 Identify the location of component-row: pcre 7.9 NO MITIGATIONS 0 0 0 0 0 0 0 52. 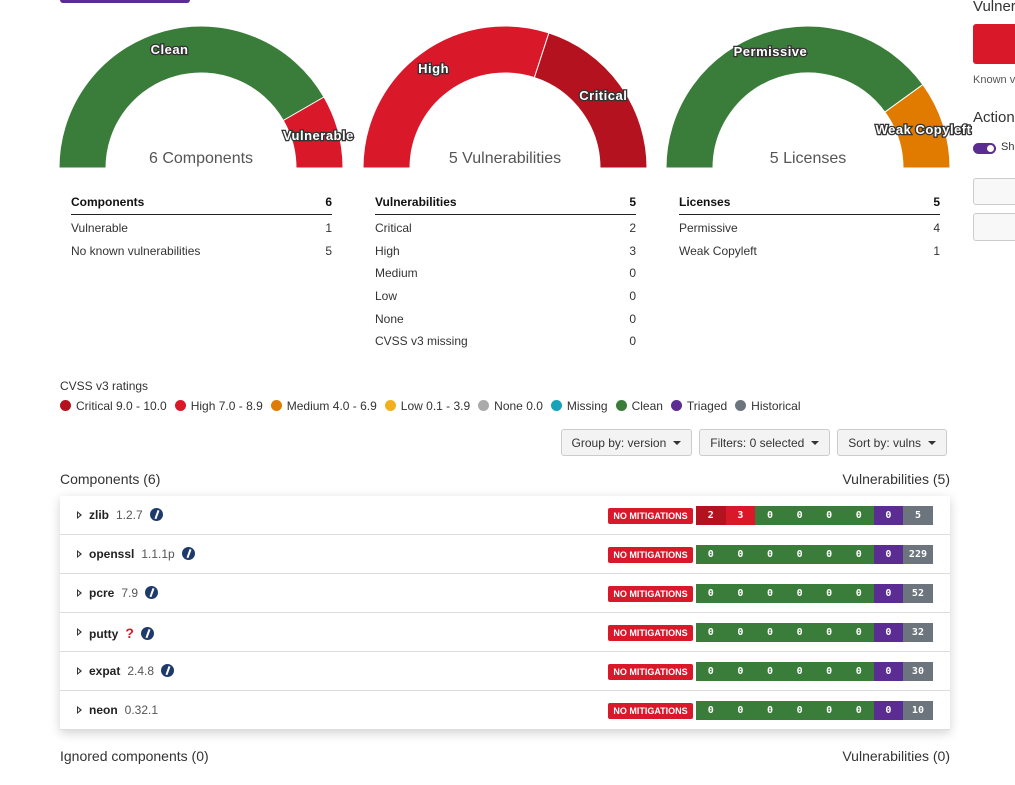
(505, 593).